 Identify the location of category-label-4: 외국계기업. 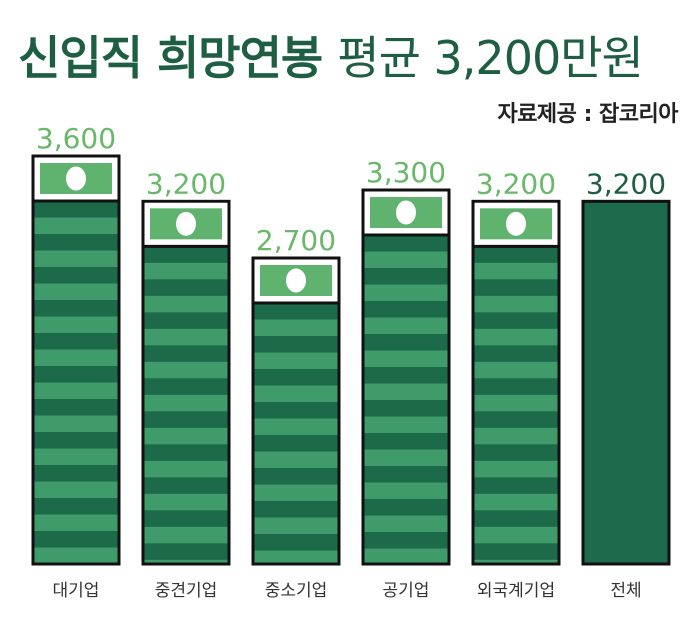
(516, 591).